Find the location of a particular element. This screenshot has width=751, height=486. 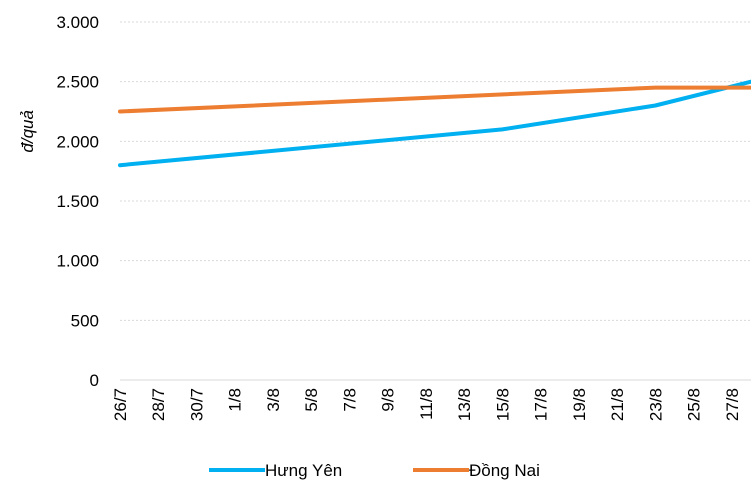

x-tick-label: 21/8 is located at coordinates (617, 404).